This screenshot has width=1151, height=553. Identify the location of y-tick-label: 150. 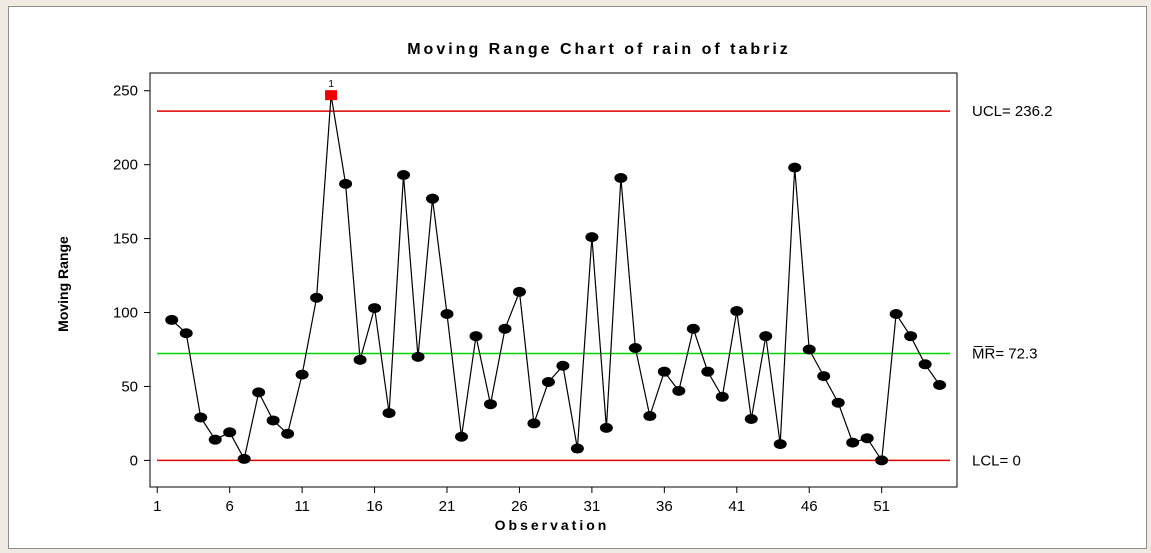
(125, 239).